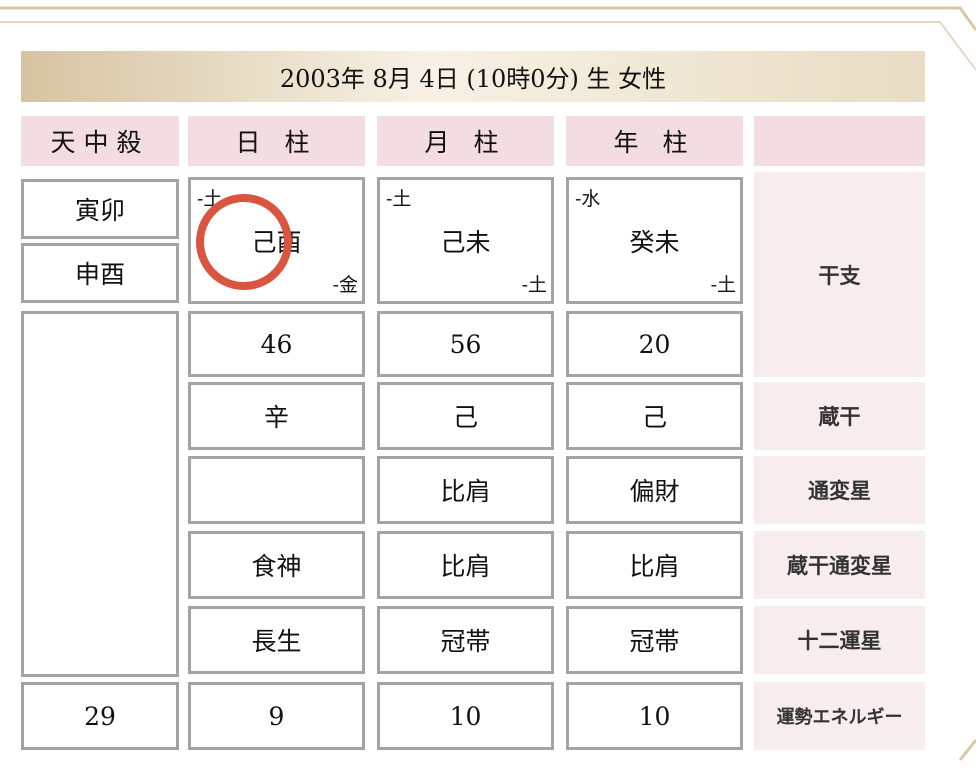 The image size is (976, 780). What do you see at coordinates (465, 490) in the screenshot?
I see `month-tsuhensei: 比肩` at bounding box center [465, 490].